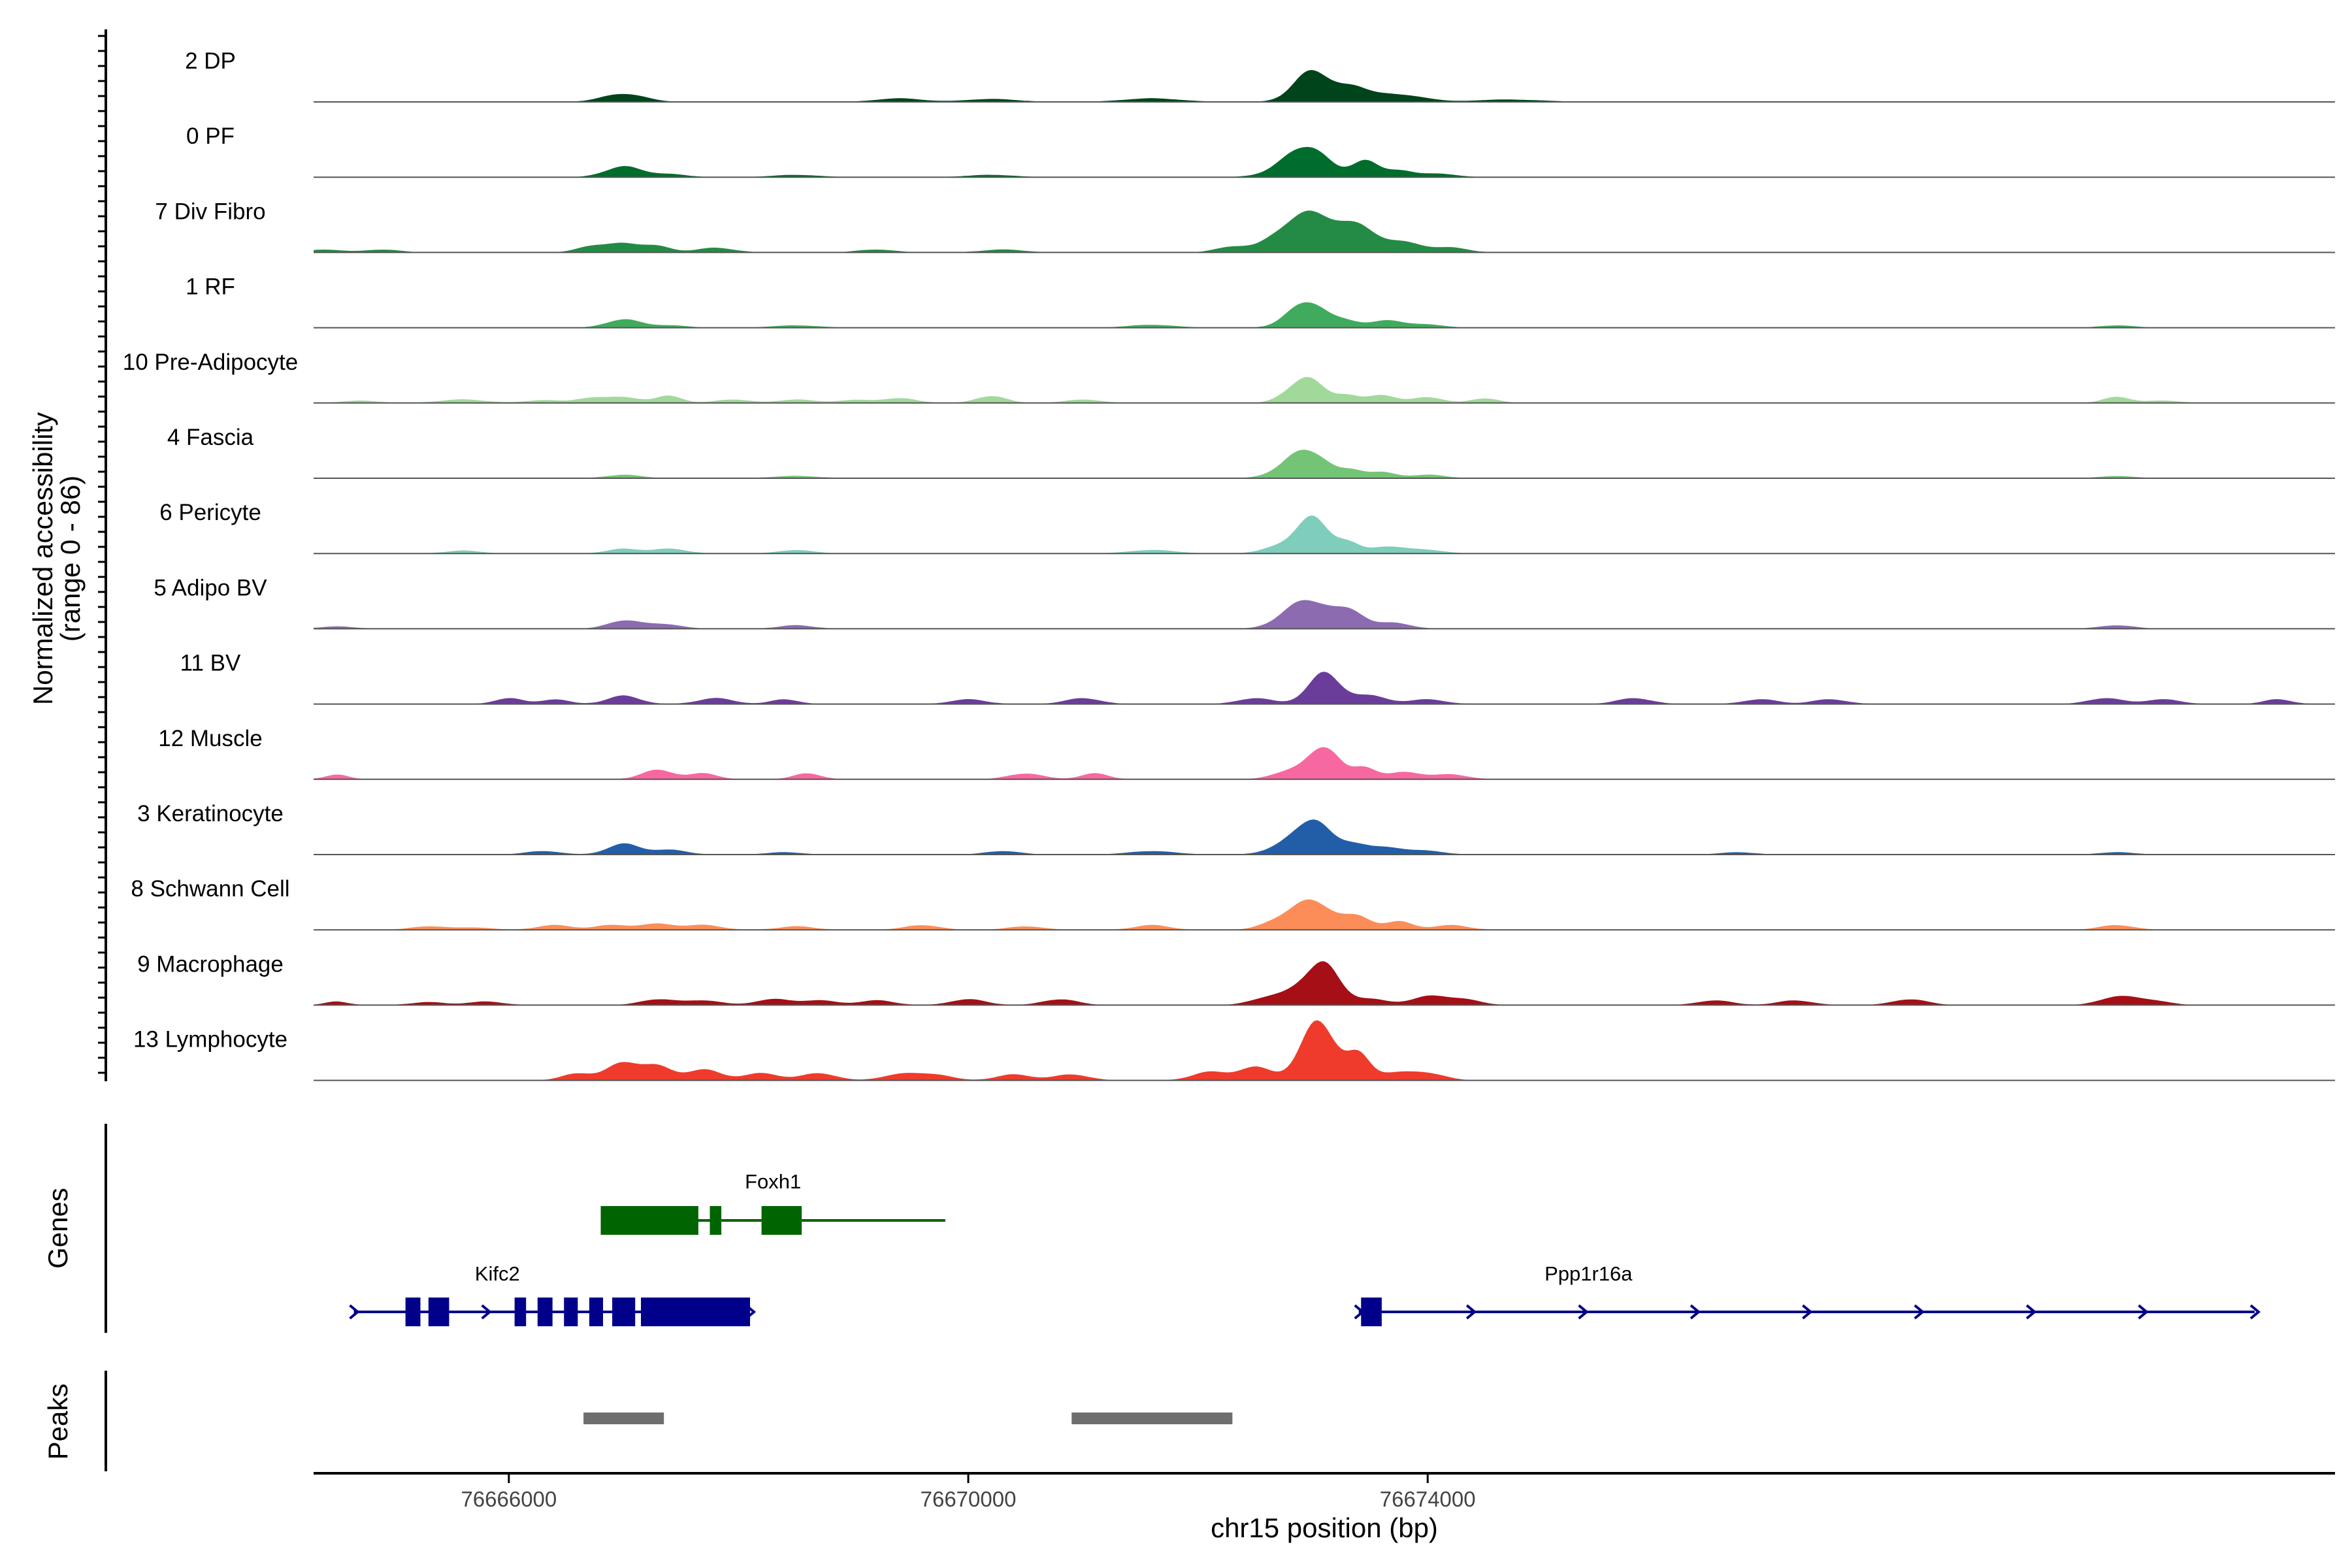 Image resolution: width=2352 pixels, height=1568 pixels. I want to click on track-label: 3 Keratinocyte, so click(210, 813).